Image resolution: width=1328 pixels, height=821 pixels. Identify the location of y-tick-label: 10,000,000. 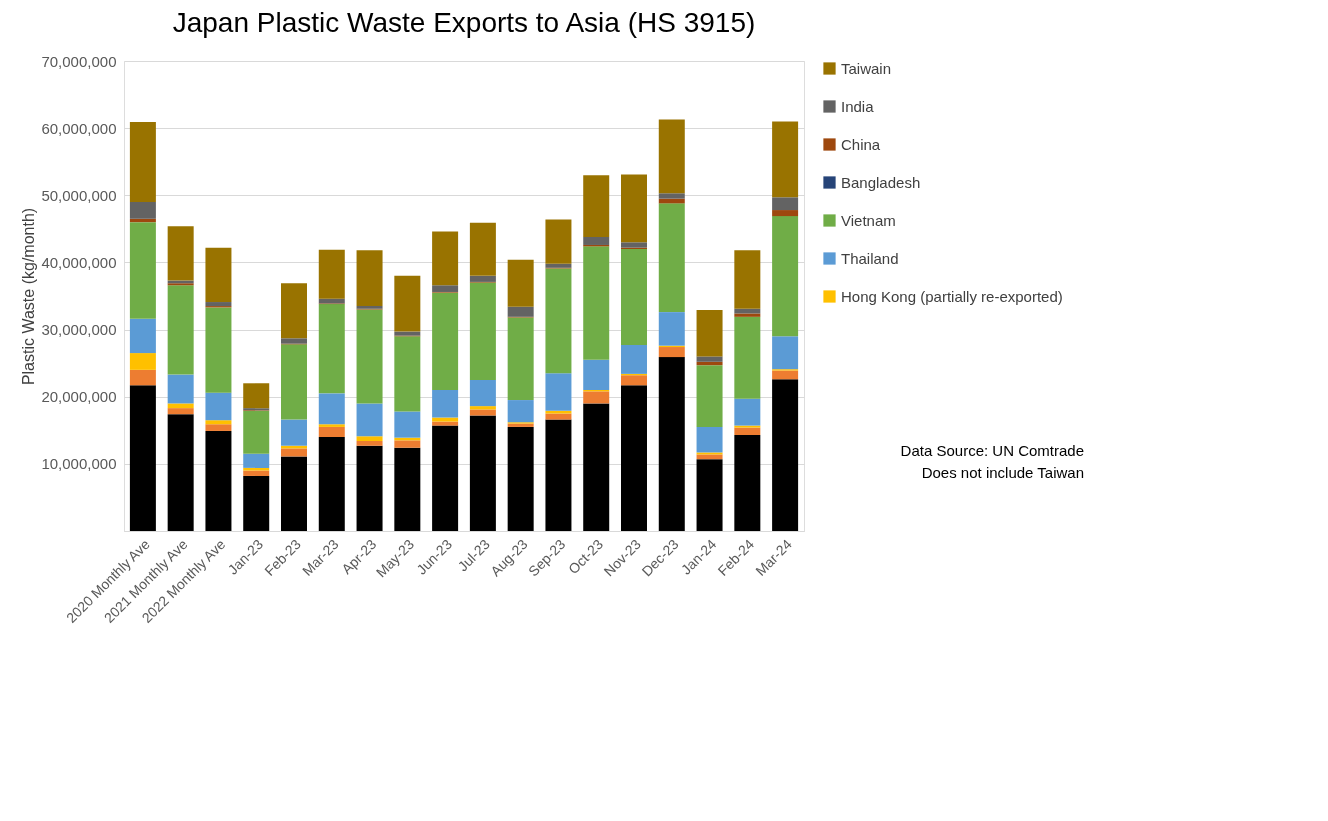
(79, 464).